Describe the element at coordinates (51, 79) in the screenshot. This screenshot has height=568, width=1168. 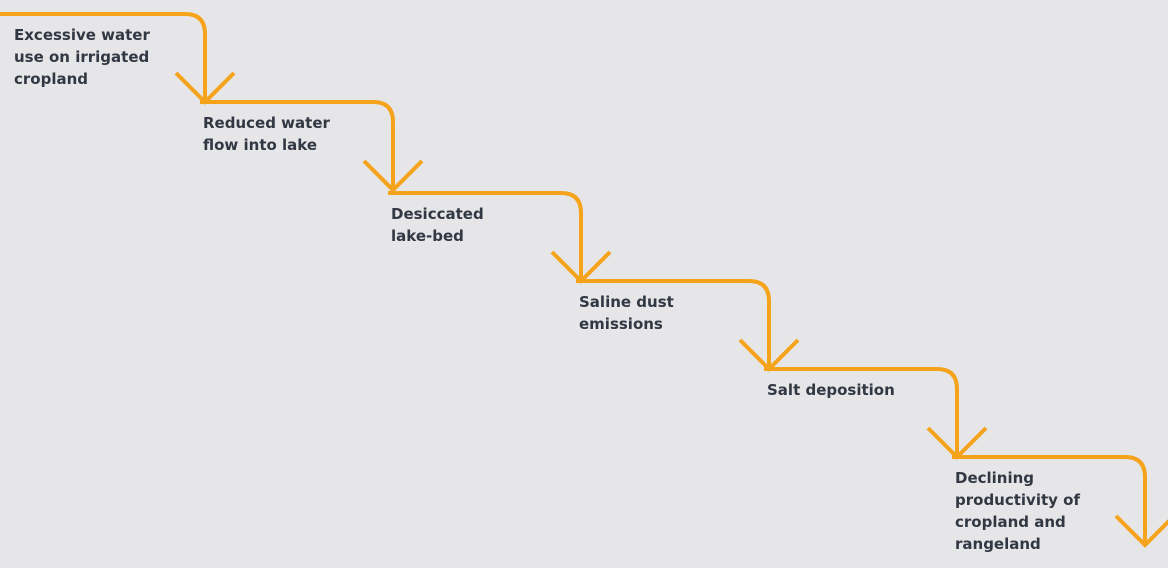
I see `step-label: cropland` at that location.